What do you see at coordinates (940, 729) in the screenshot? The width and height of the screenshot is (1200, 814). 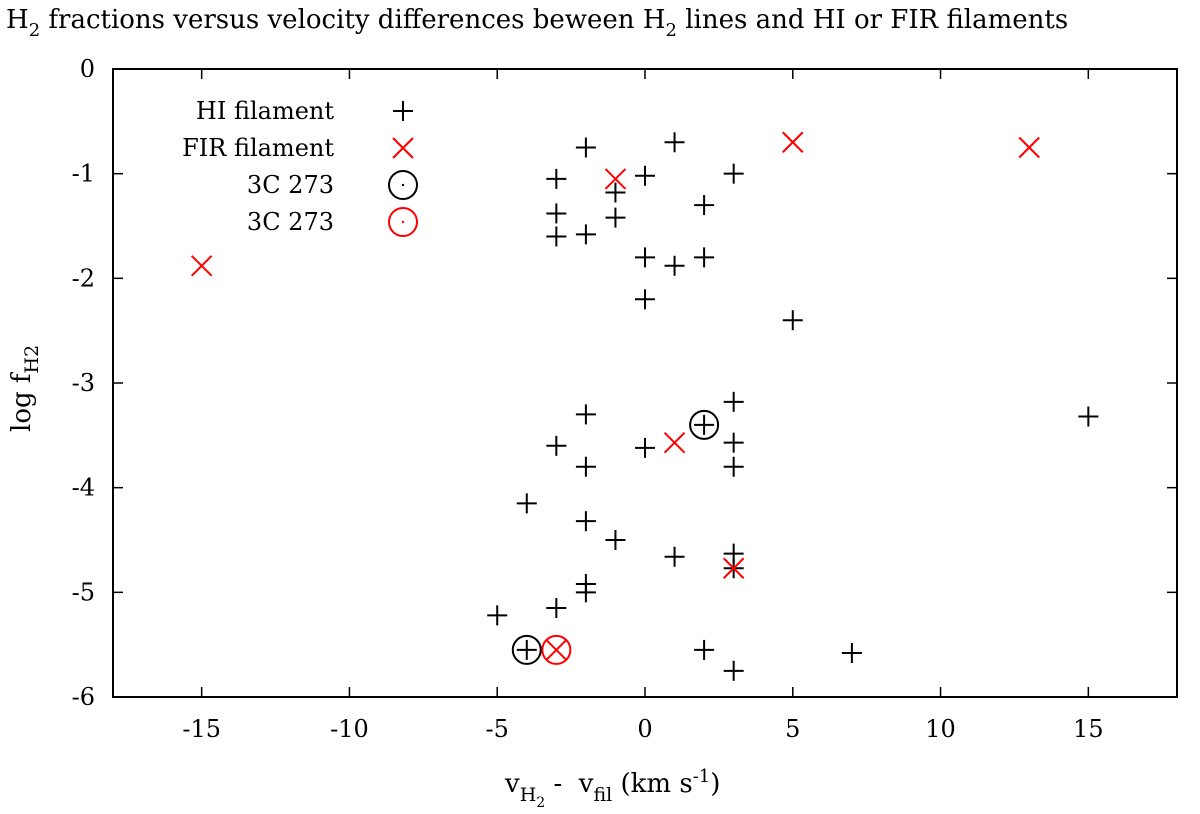 I see `x-tick-label: 10` at bounding box center [940, 729].